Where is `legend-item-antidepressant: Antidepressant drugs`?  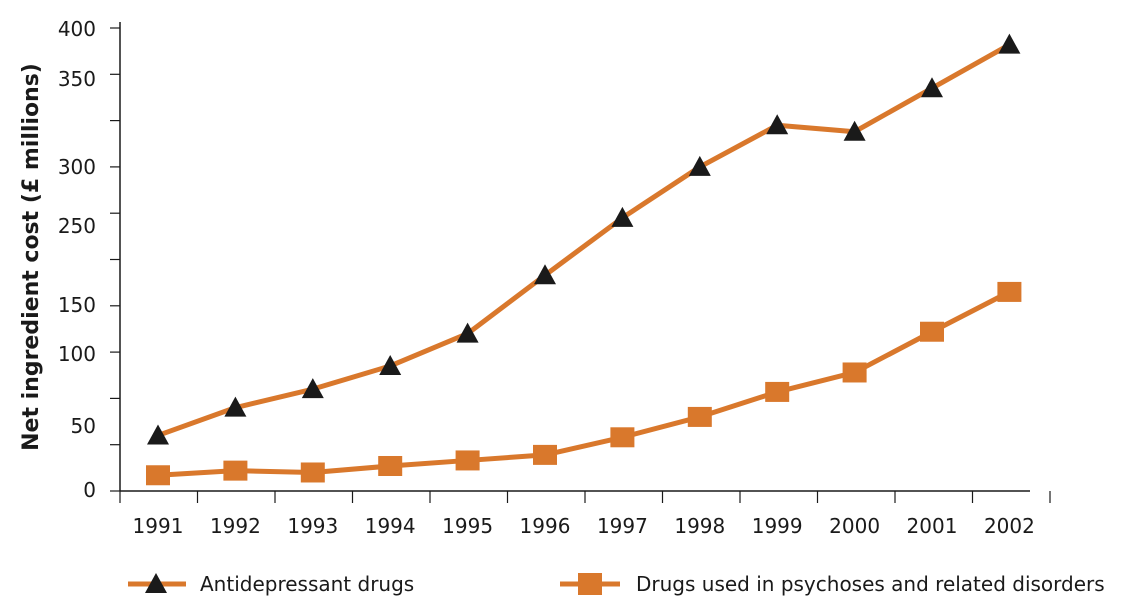
legend-item-antidepressant: Antidepressant drugs is located at coordinates (271, 584).